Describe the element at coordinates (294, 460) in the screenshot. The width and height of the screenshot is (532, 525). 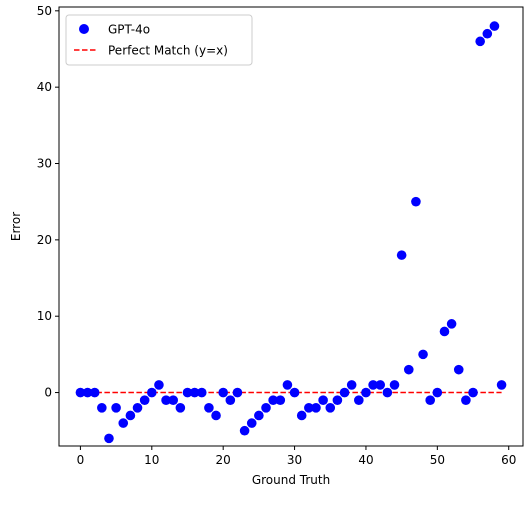
I see `x-tick-label: 30` at that location.